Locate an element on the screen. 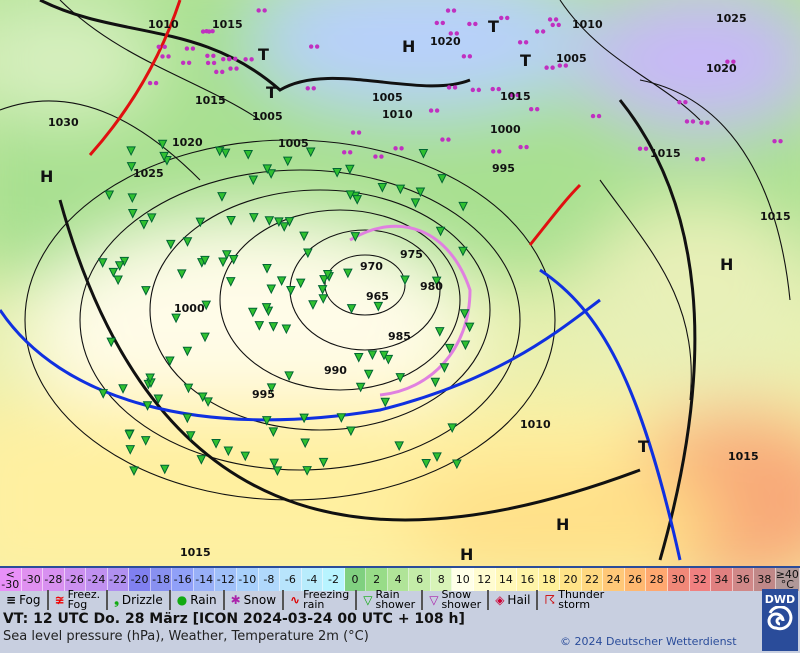  legend-item: ❟ Drizzle is located at coordinates (137, 600).